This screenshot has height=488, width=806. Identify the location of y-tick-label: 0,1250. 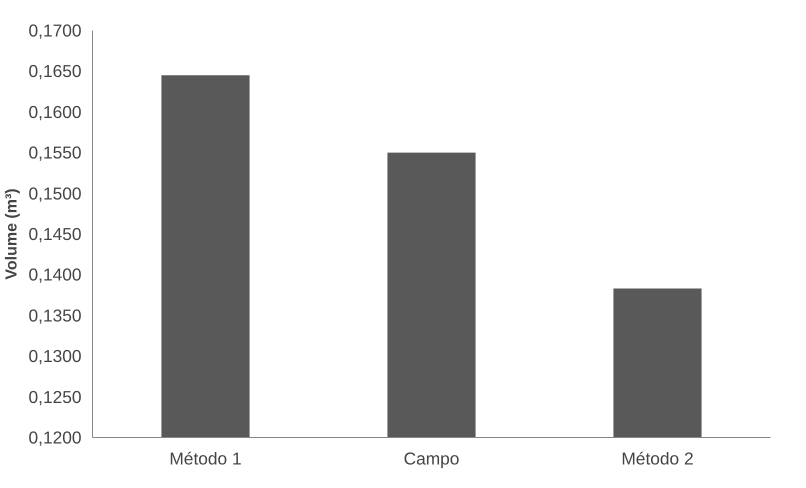
(55, 396).